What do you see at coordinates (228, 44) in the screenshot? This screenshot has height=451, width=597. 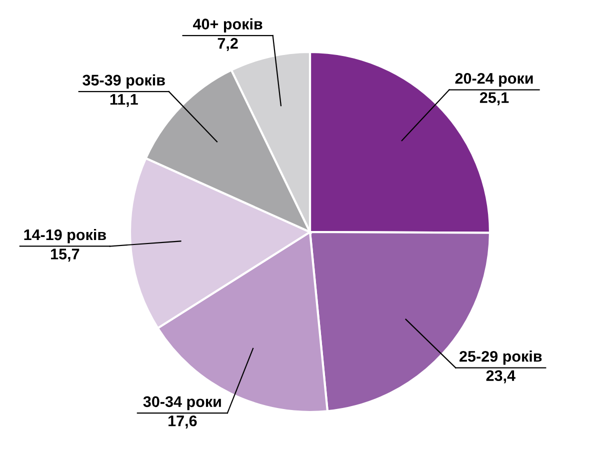 I see `data-label: 7,2` at bounding box center [228, 44].